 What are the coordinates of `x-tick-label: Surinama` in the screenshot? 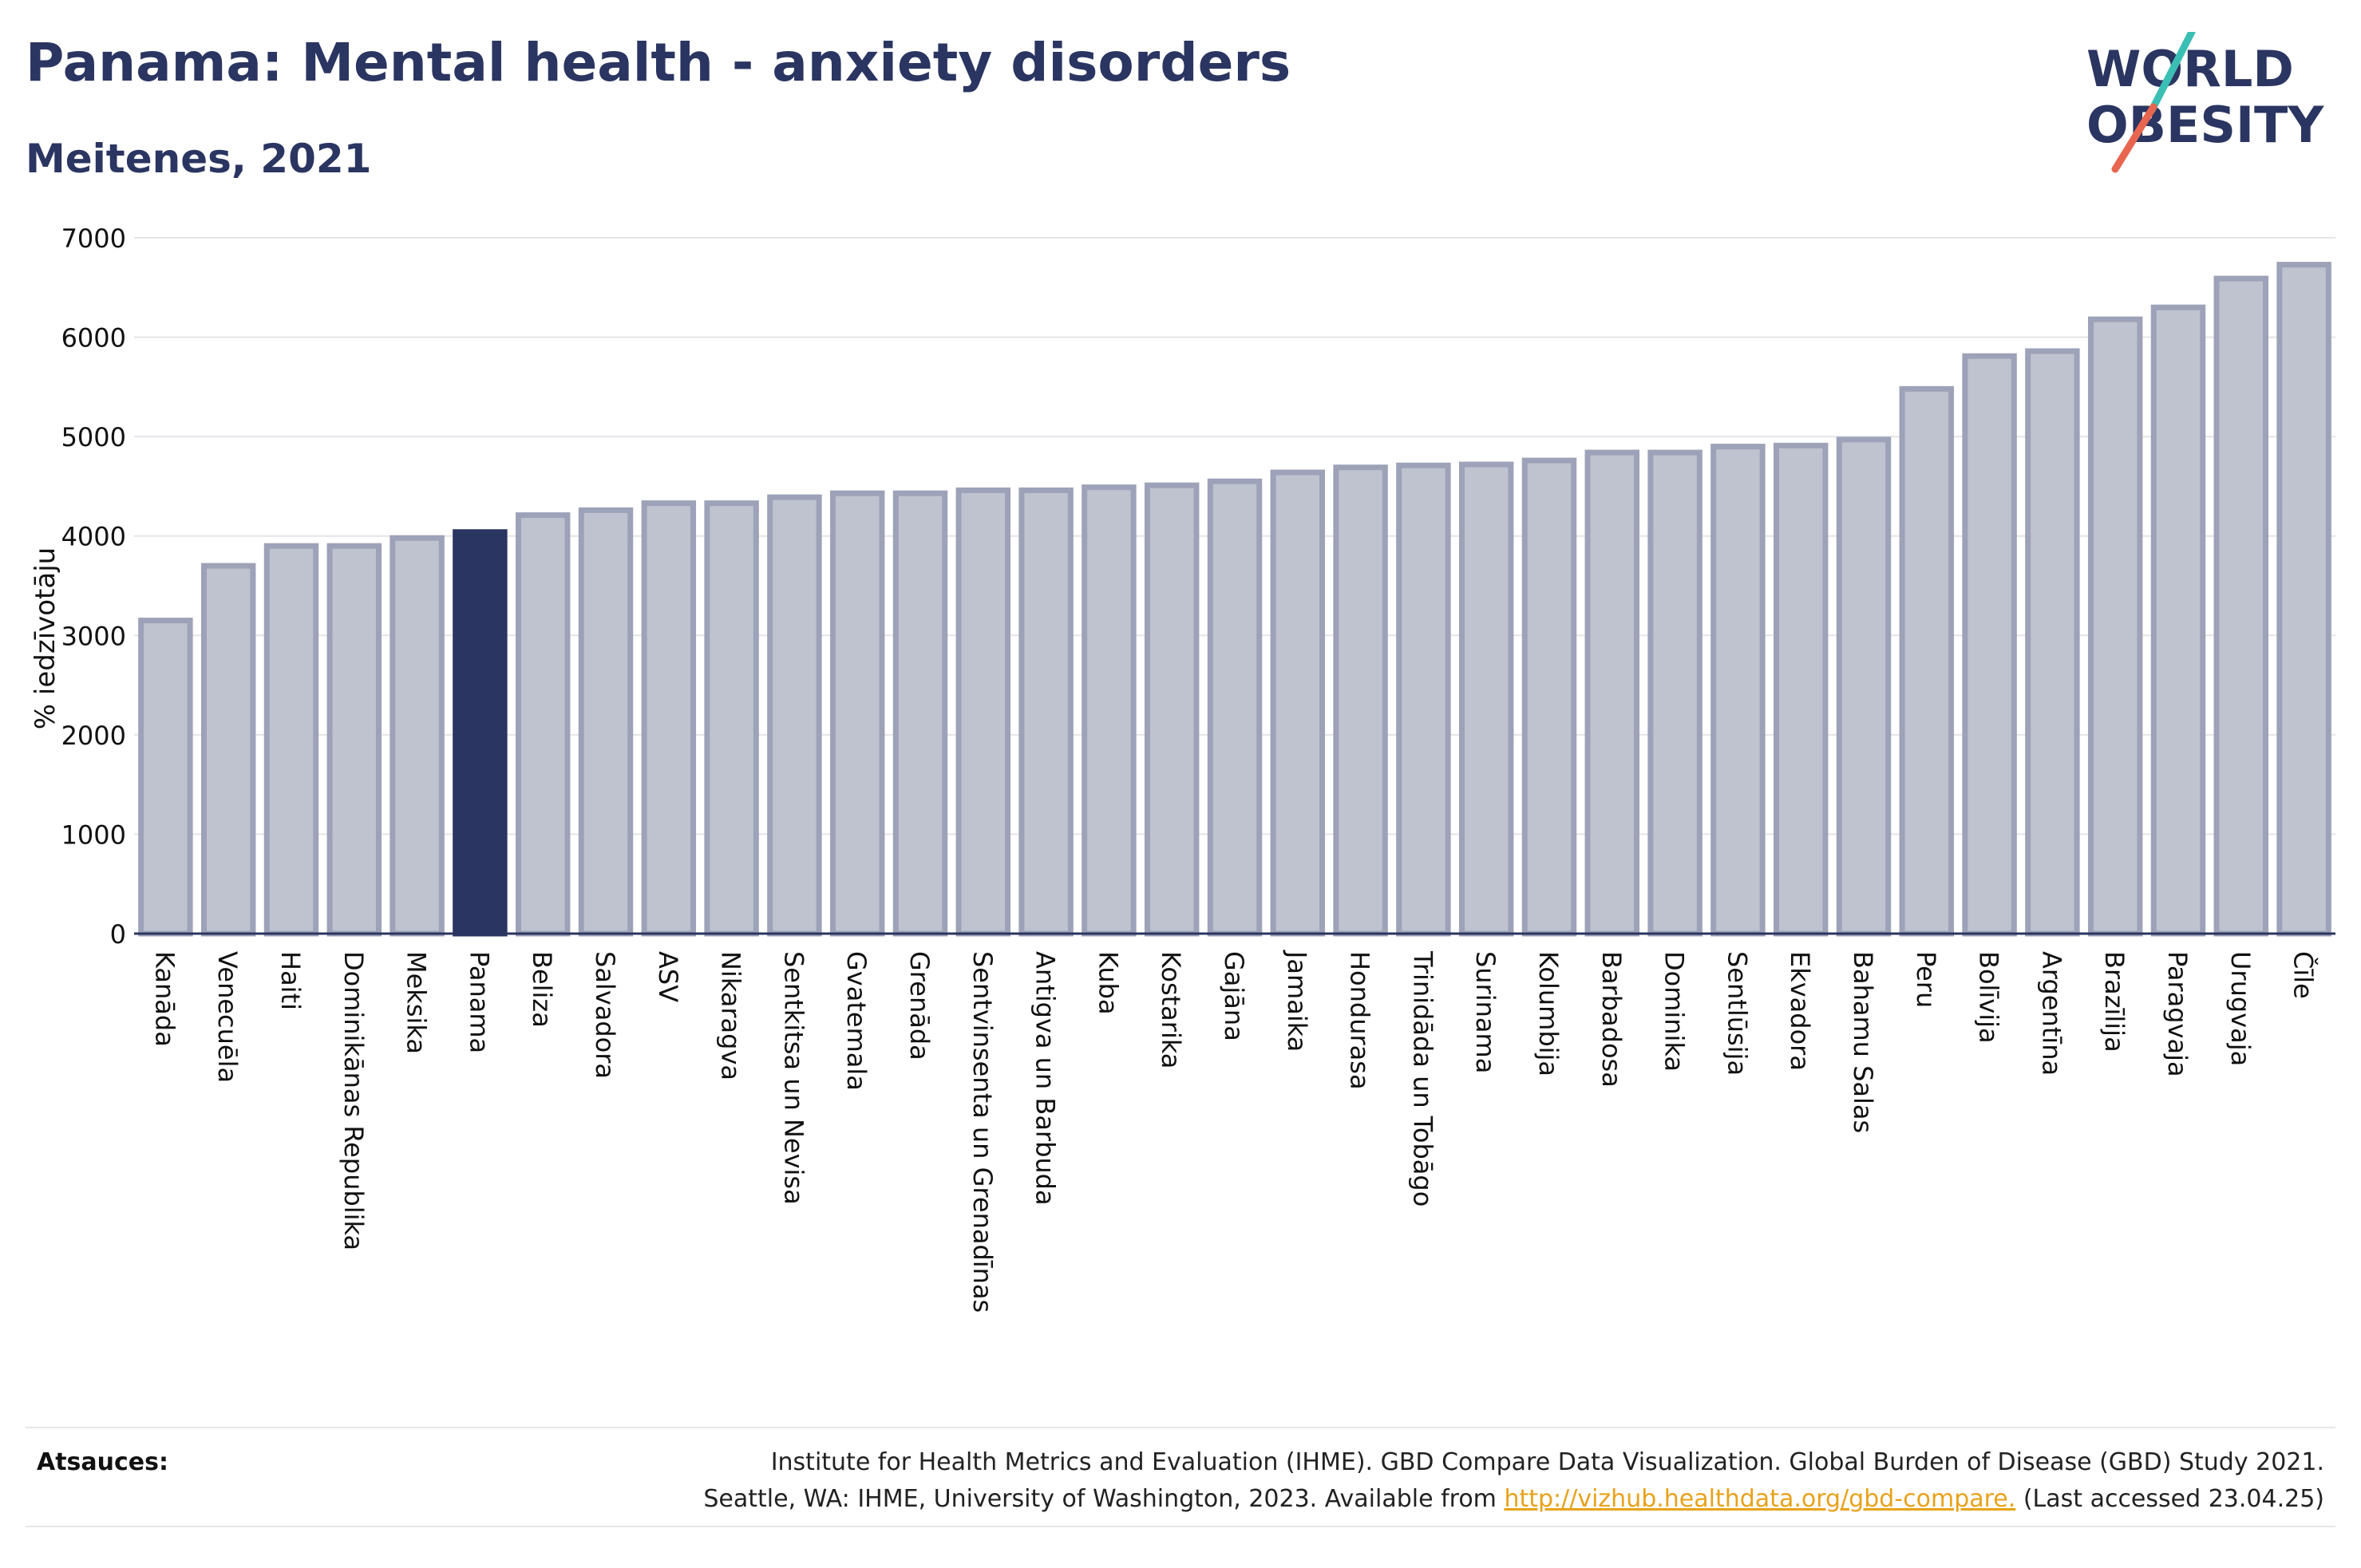 It's located at (1485, 1012).